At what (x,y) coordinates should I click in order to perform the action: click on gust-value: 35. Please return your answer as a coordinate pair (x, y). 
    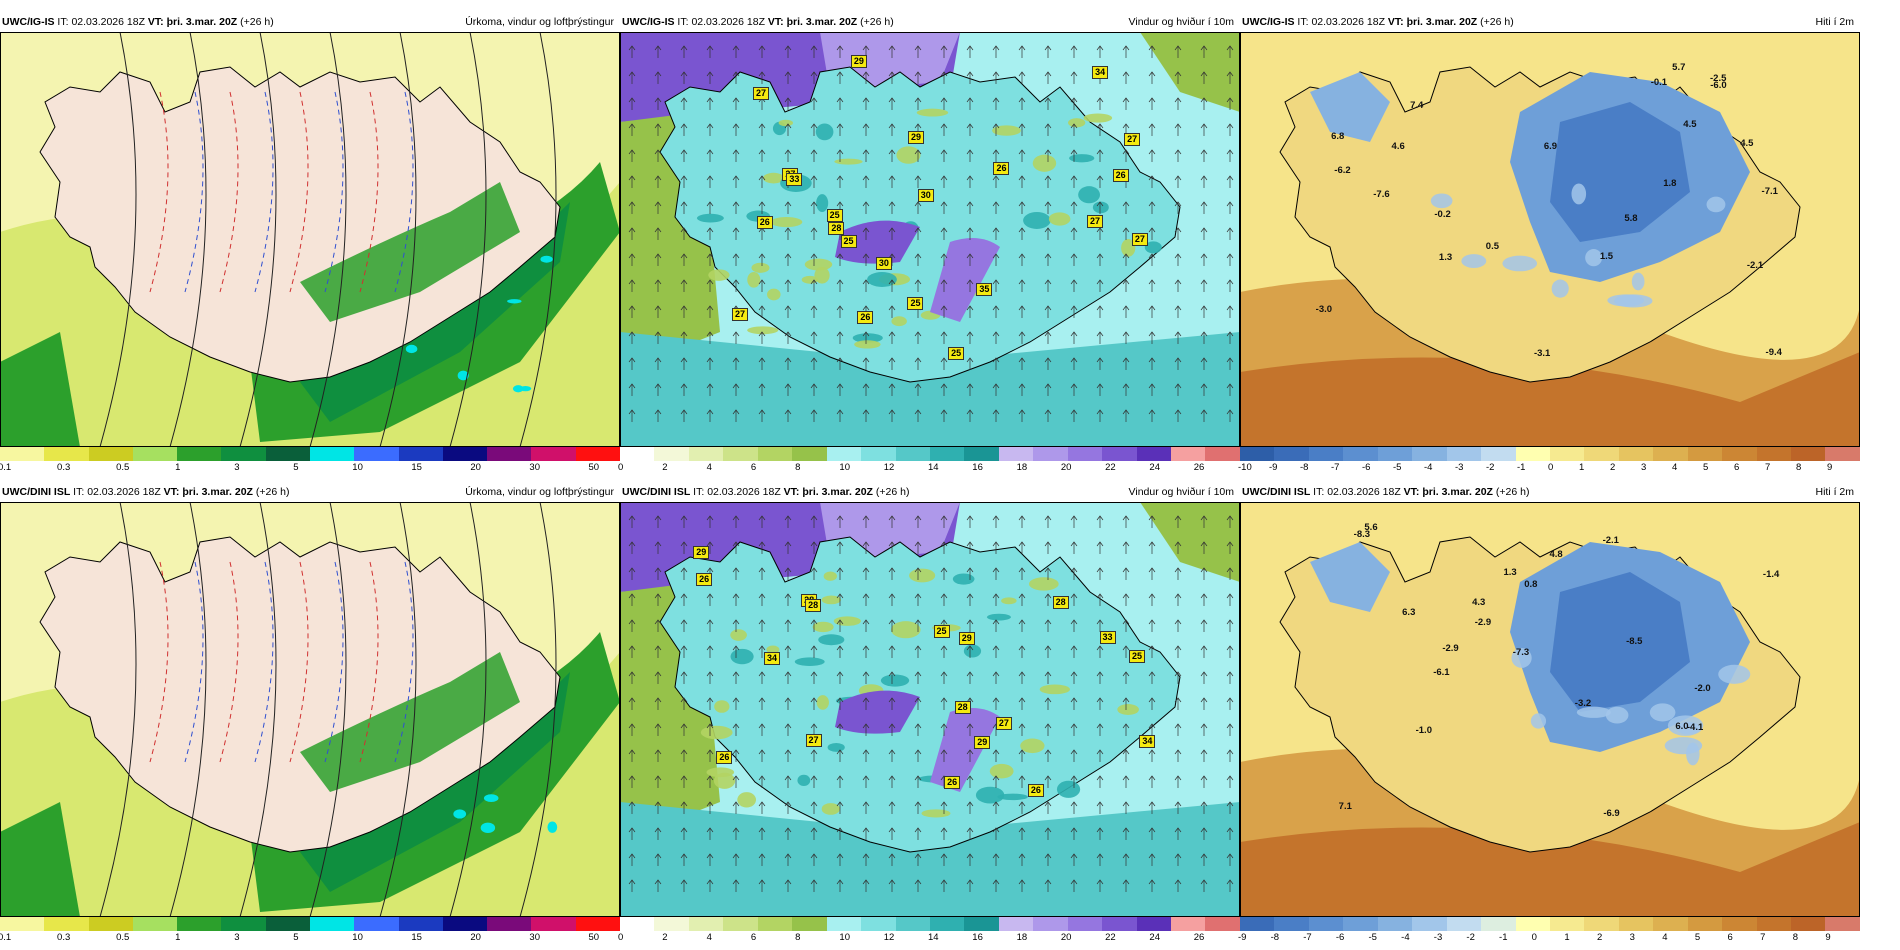
    Looking at the image, I should click on (984, 289).